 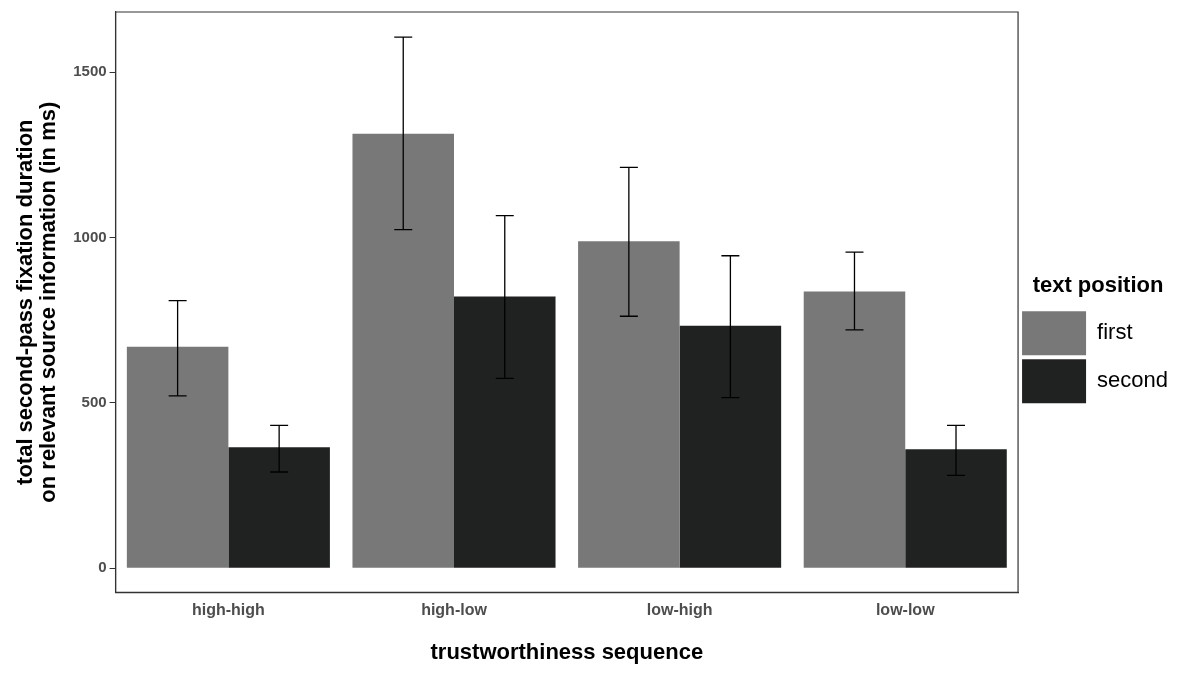 What do you see at coordinates (90, 71) in the screenshot?
I see `y-tick-label: 1500` at bounding box center [90, 71].